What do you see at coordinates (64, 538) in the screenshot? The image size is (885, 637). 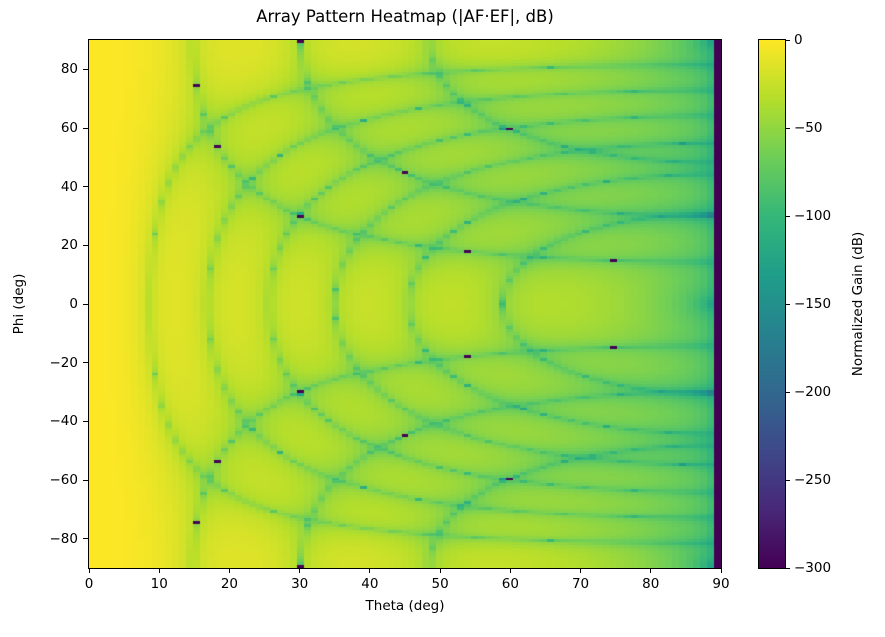 I see `y-tick-label: −80` at bounding box center [64, 538].